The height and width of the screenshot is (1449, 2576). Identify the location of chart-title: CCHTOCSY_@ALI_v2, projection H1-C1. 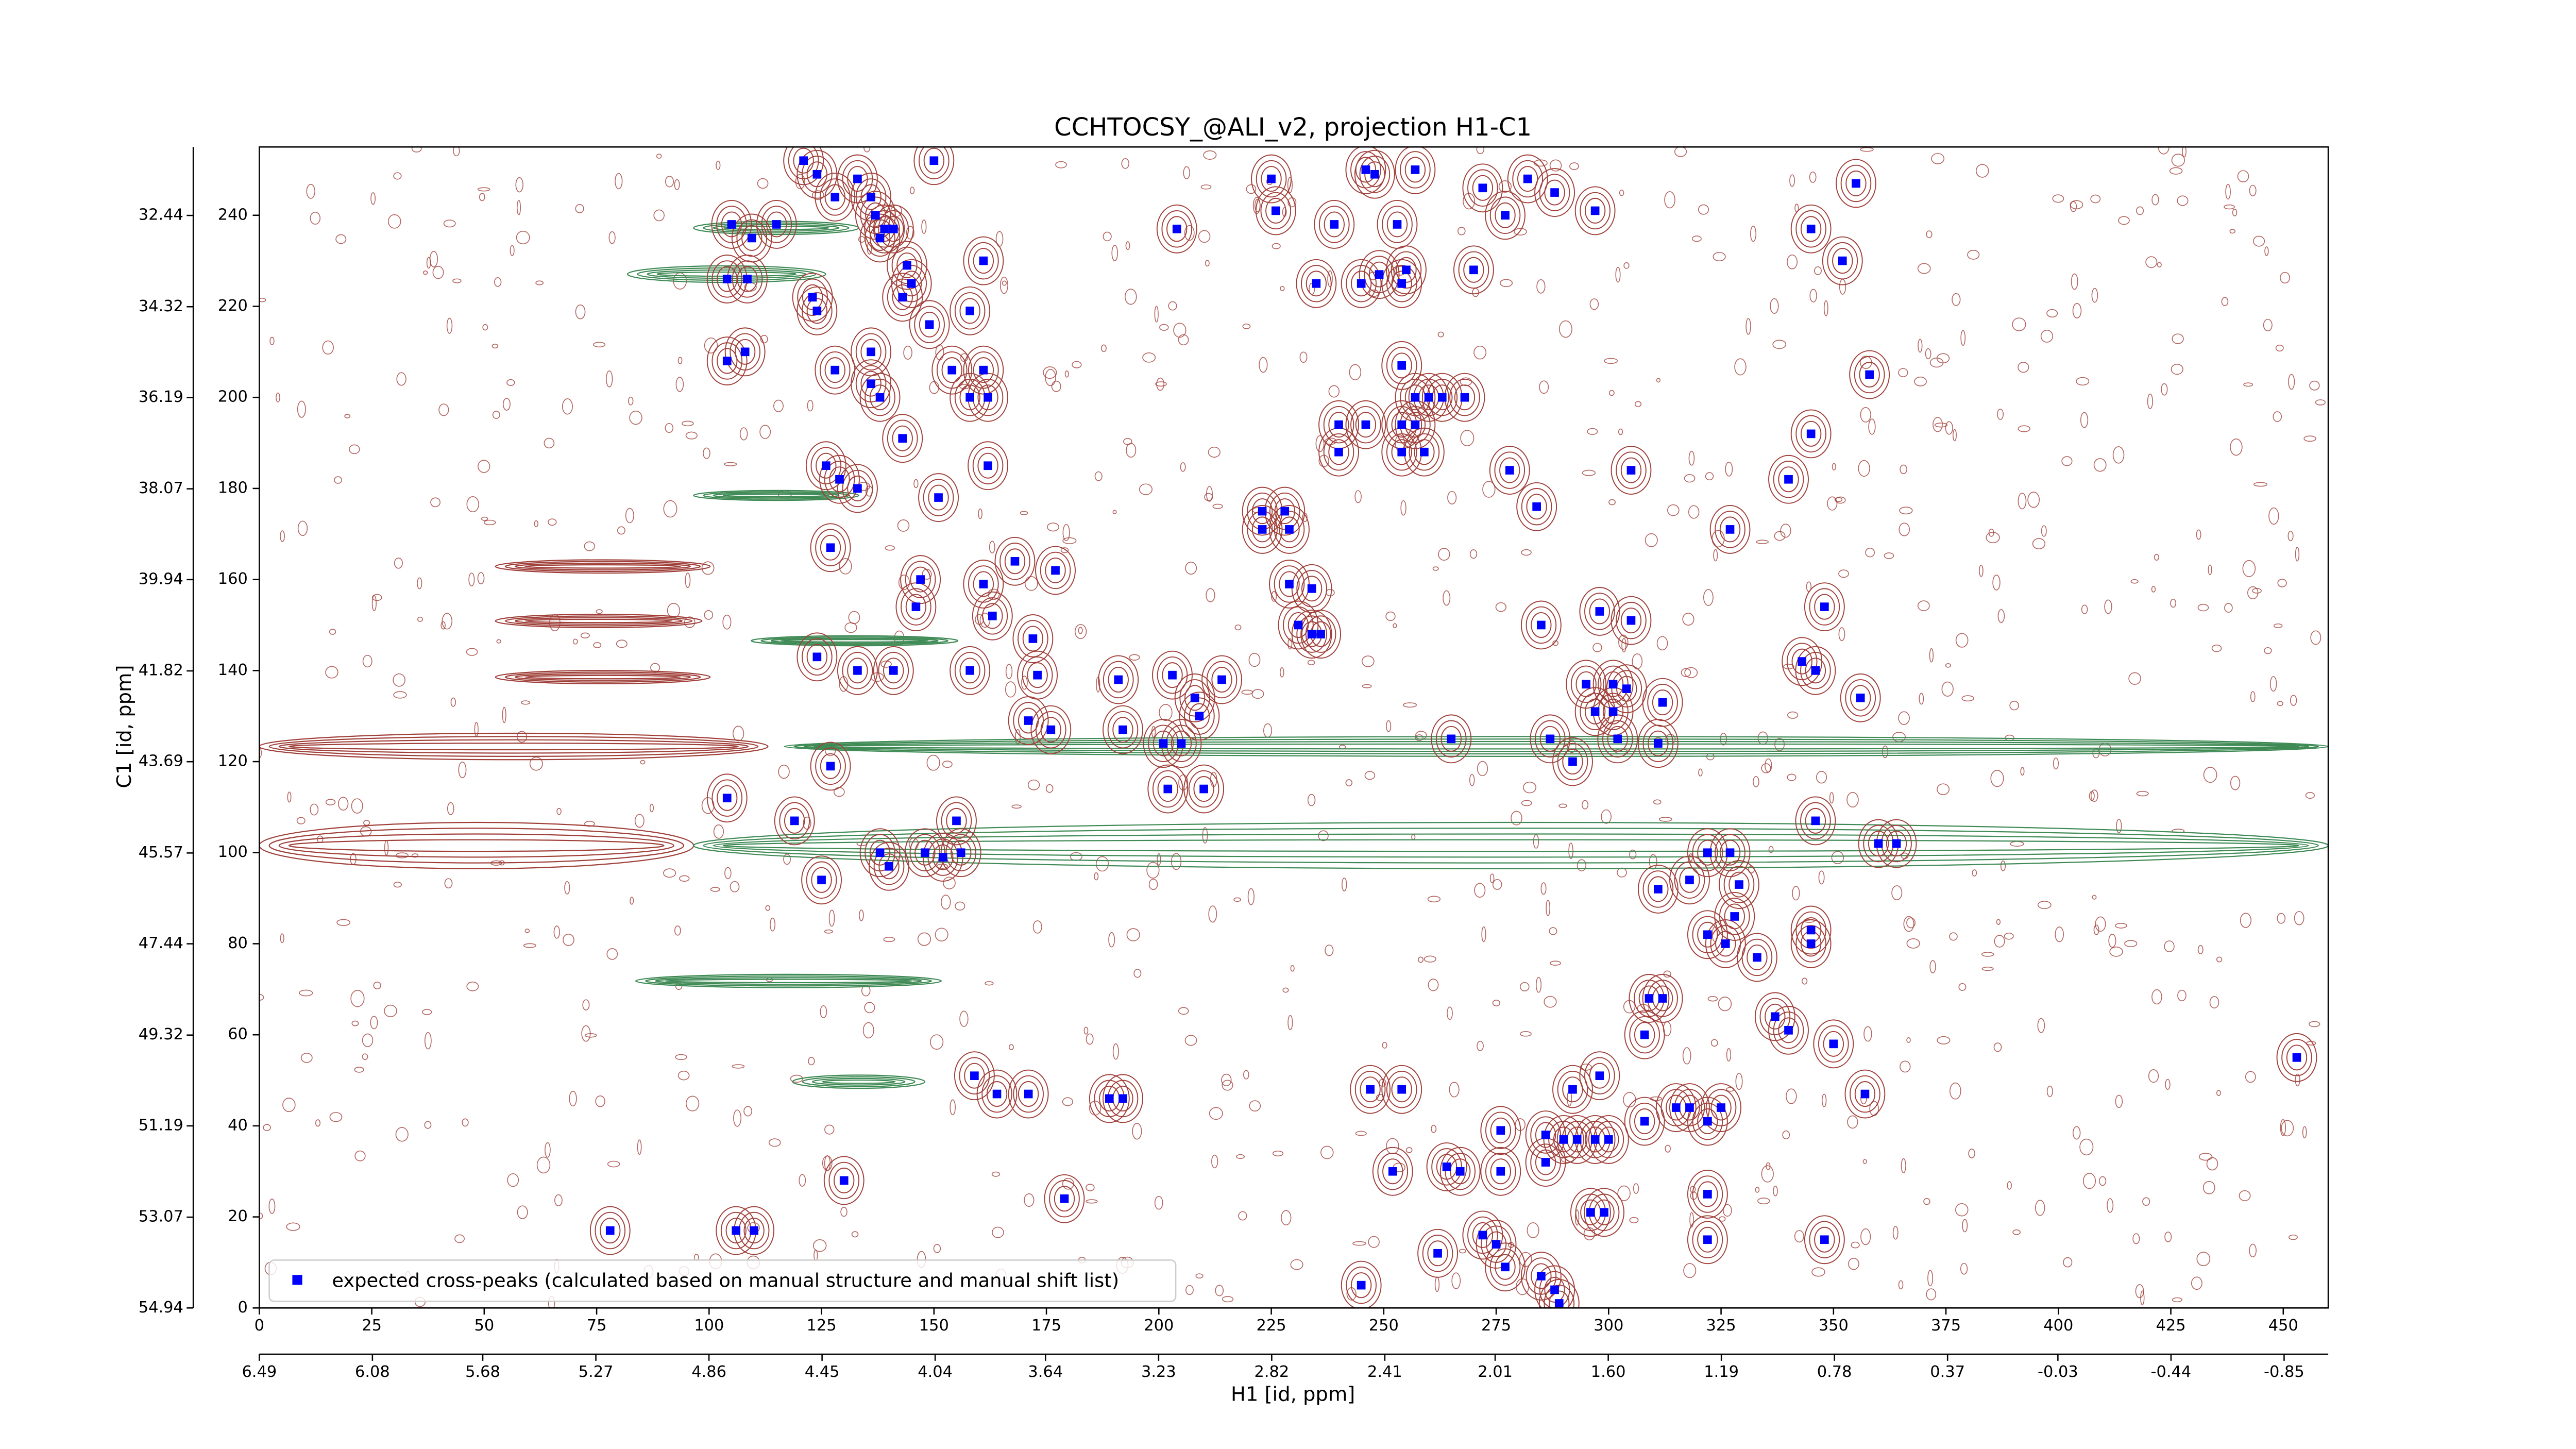
(1293, 127).